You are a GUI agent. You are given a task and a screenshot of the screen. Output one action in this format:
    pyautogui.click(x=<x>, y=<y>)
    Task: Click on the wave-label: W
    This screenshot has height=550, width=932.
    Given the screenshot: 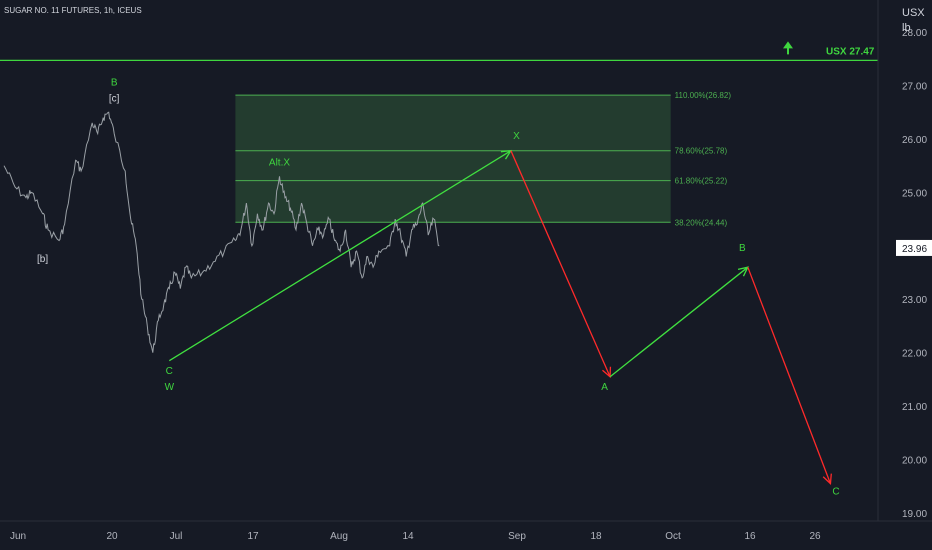 What is the action you would take?
    pyautogui.click(x=170, y=387)
    